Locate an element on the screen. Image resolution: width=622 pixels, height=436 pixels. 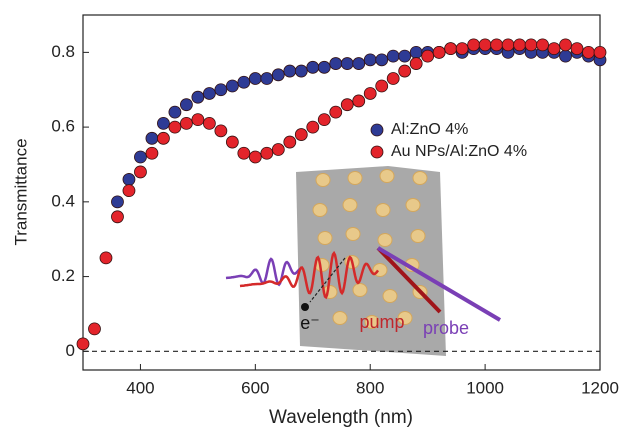
y-tick-label: 0.4 is located at coordinates (63, 200).